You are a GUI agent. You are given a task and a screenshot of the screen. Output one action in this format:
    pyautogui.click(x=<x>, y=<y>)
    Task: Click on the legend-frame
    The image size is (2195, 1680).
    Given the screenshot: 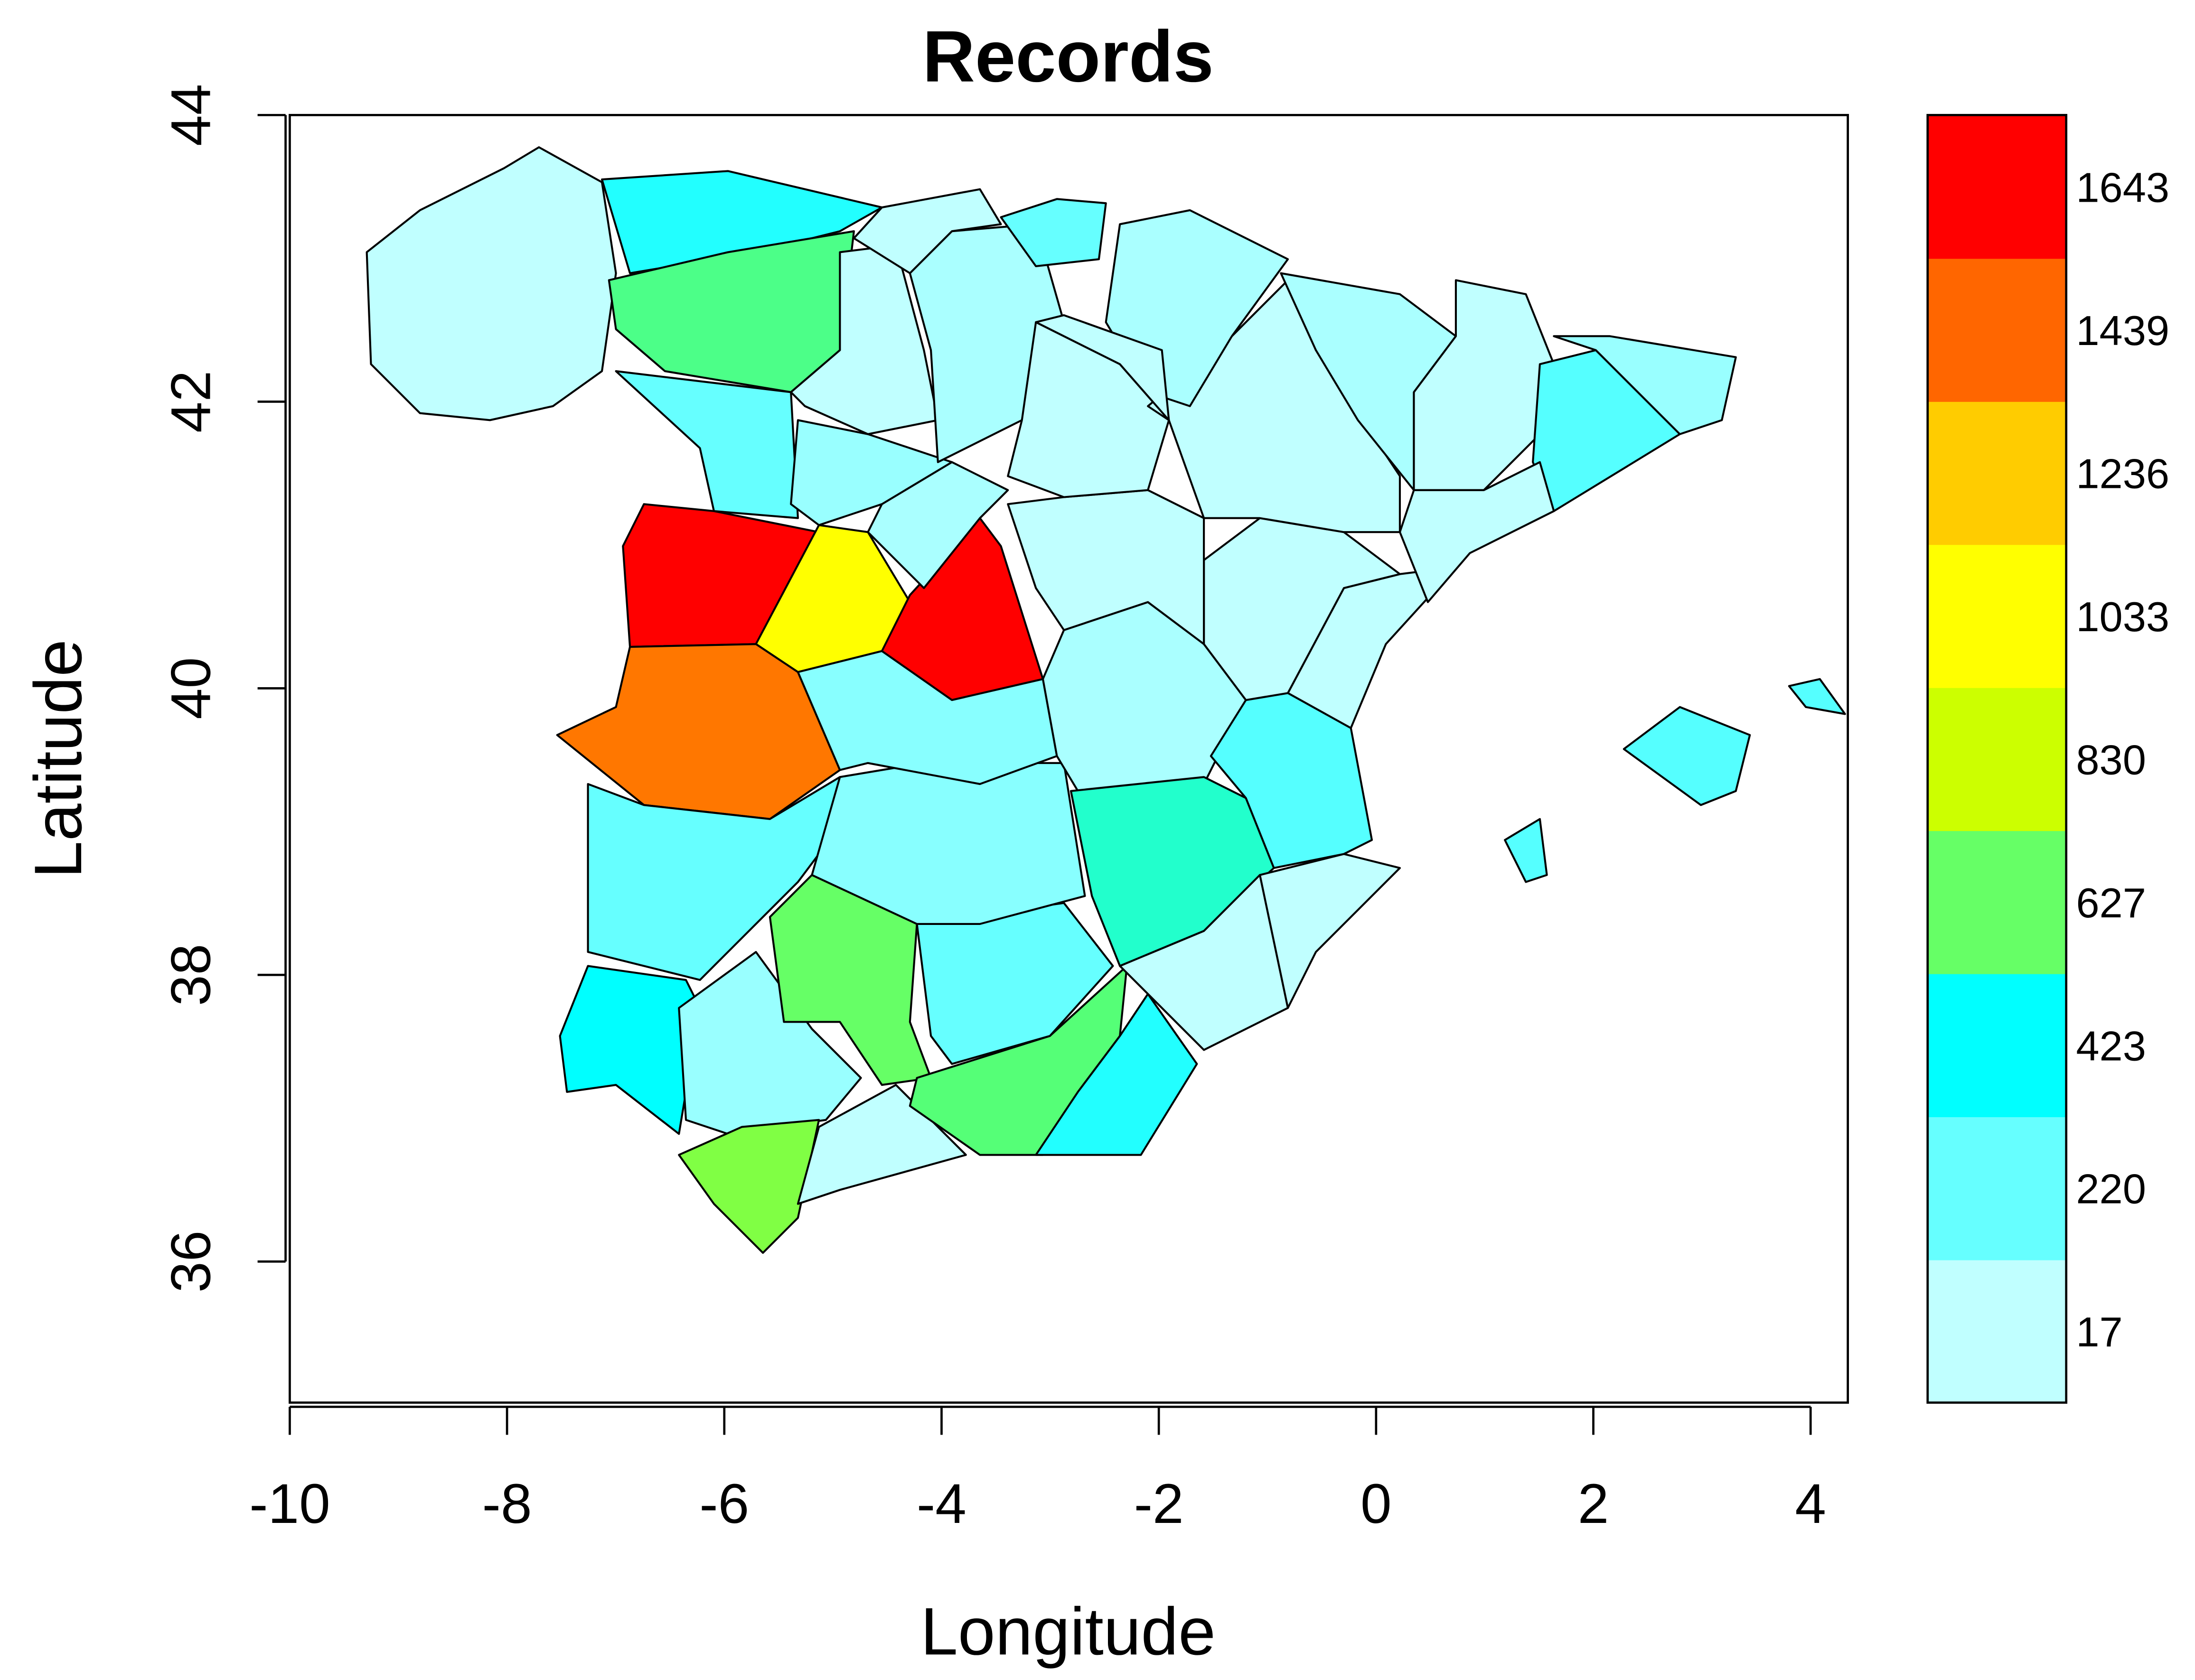 What is the action you would take?
    pyautogui.click(x=1997, y=759)
    